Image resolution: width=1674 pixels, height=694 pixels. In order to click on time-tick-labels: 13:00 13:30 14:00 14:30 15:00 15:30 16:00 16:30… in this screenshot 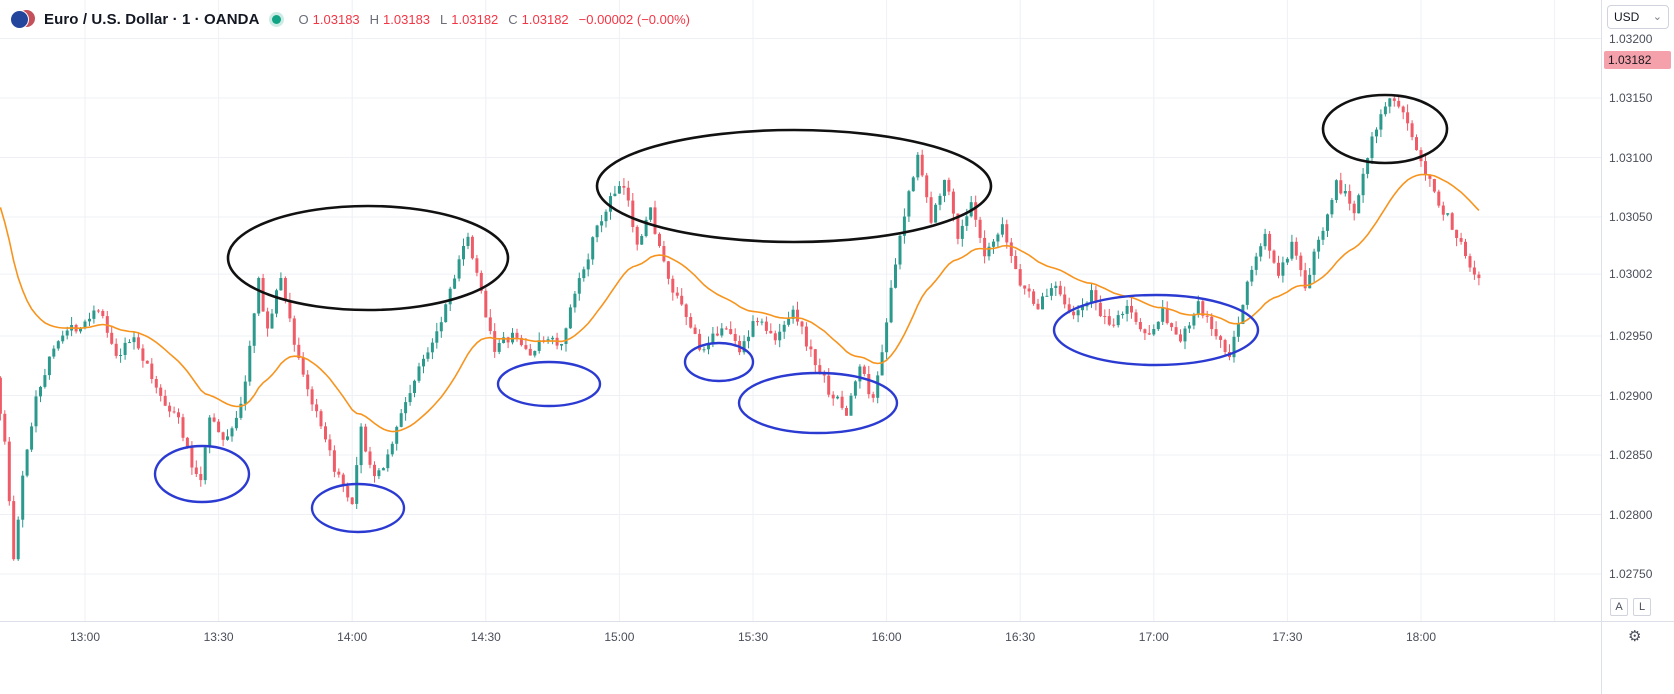, I will do `click(800, 658)`.